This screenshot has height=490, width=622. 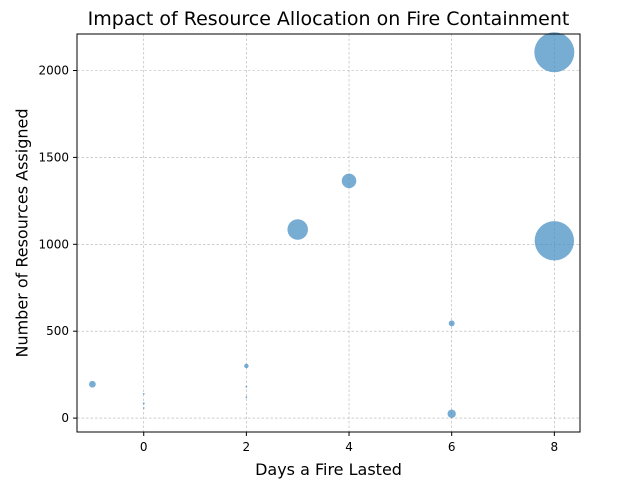 What do you see at coordinates (144, 447) in the screenshot?
I see `x-tick-label: 0` at bounding box center [144, 447].